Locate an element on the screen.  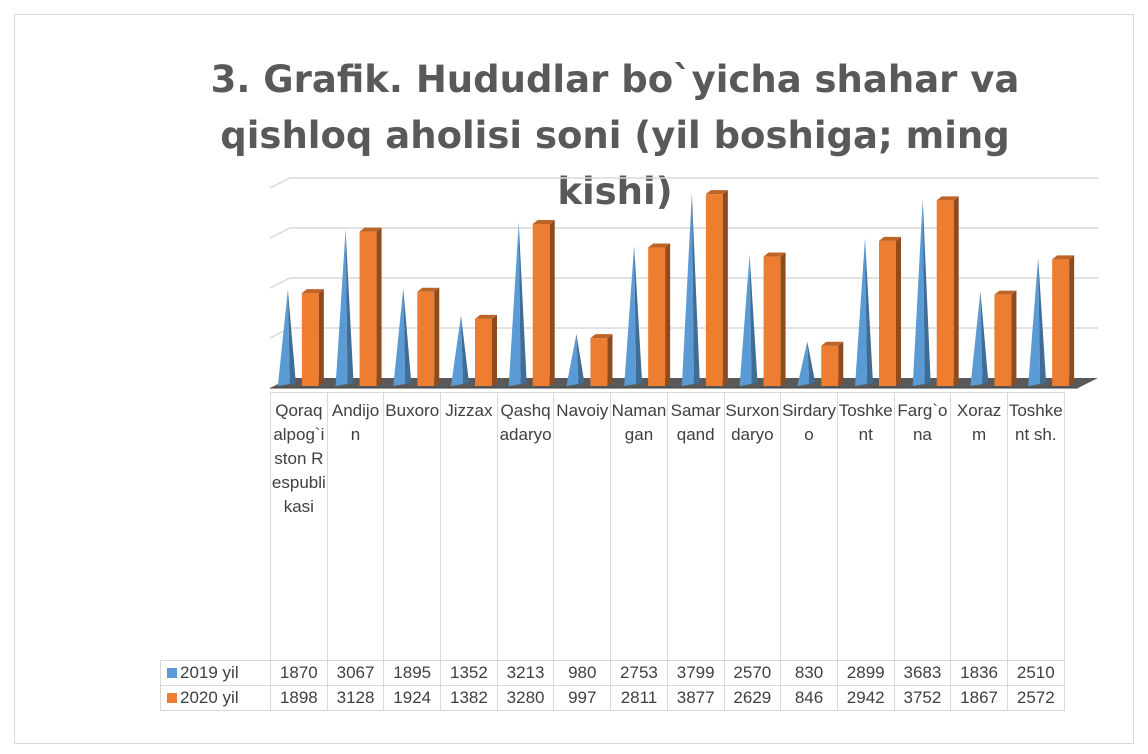
category-label: Xorazm is located at coordinates (979, 526).